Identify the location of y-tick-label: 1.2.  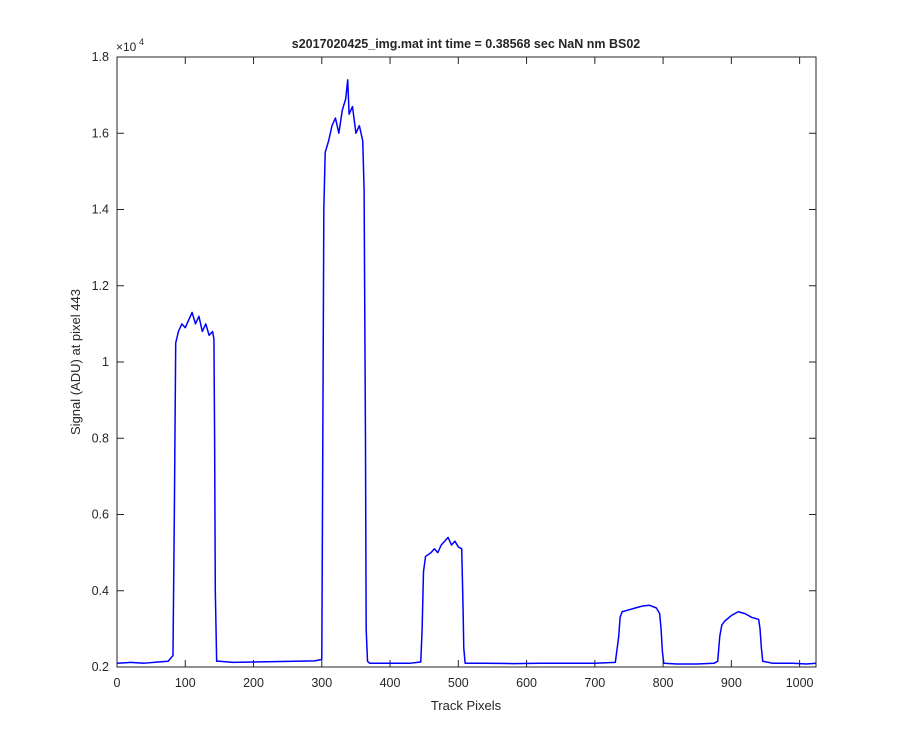
(100, 286).